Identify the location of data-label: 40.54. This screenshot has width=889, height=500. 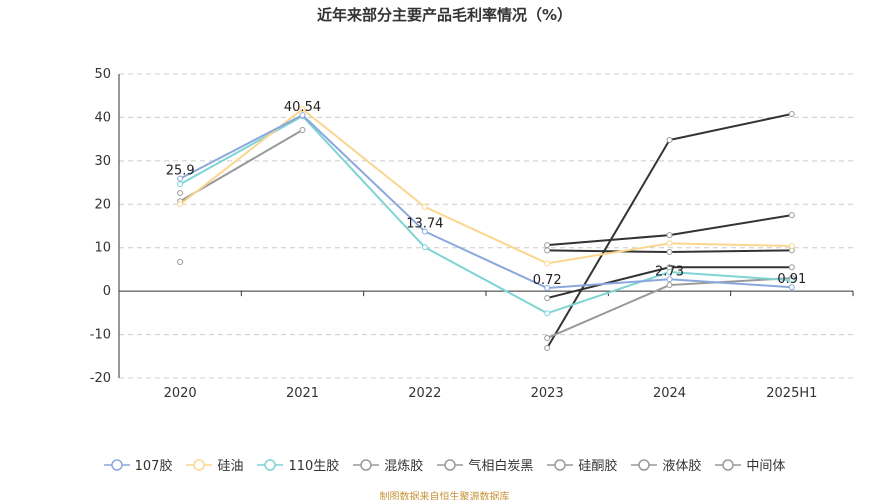
(302, 107).